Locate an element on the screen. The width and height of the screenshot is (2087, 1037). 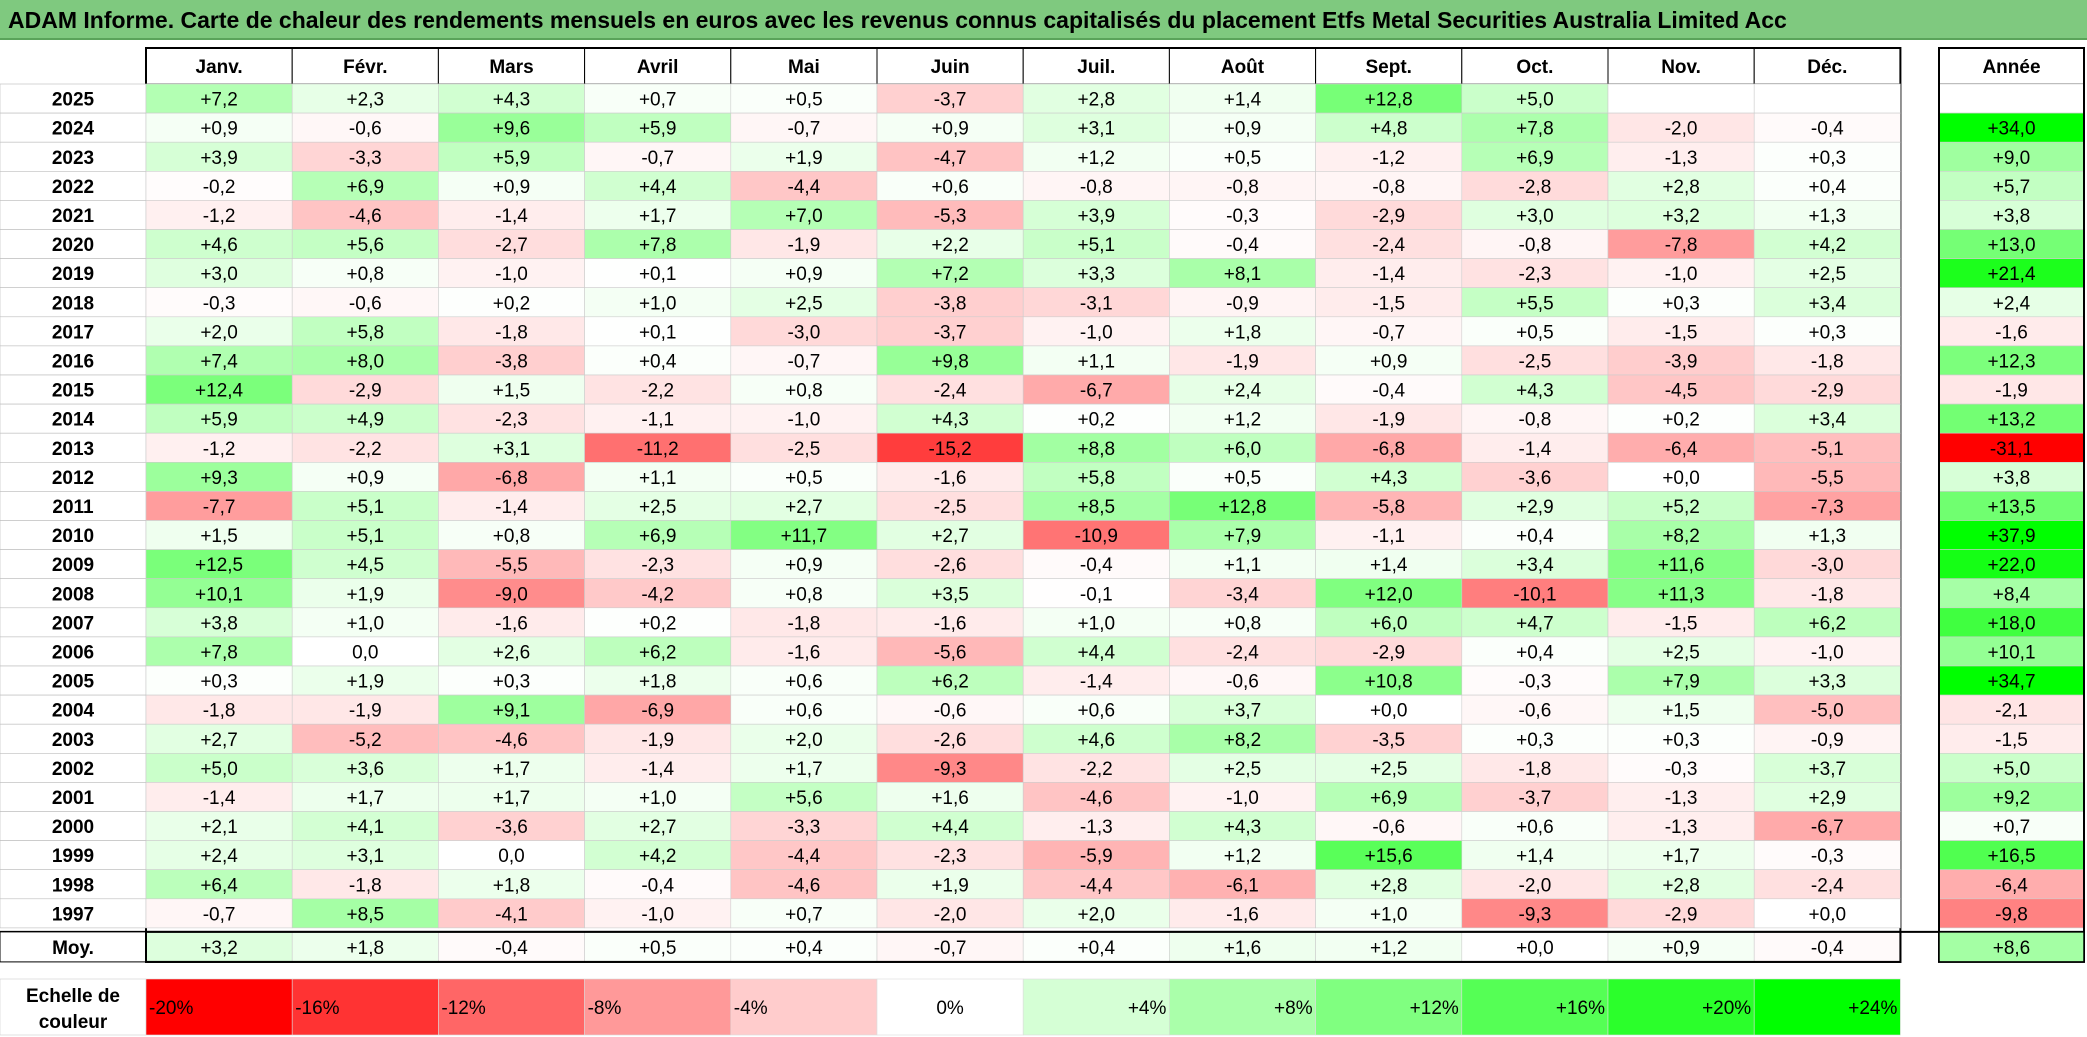
cell-value: +0,9 is located at coordinates (366, 478).